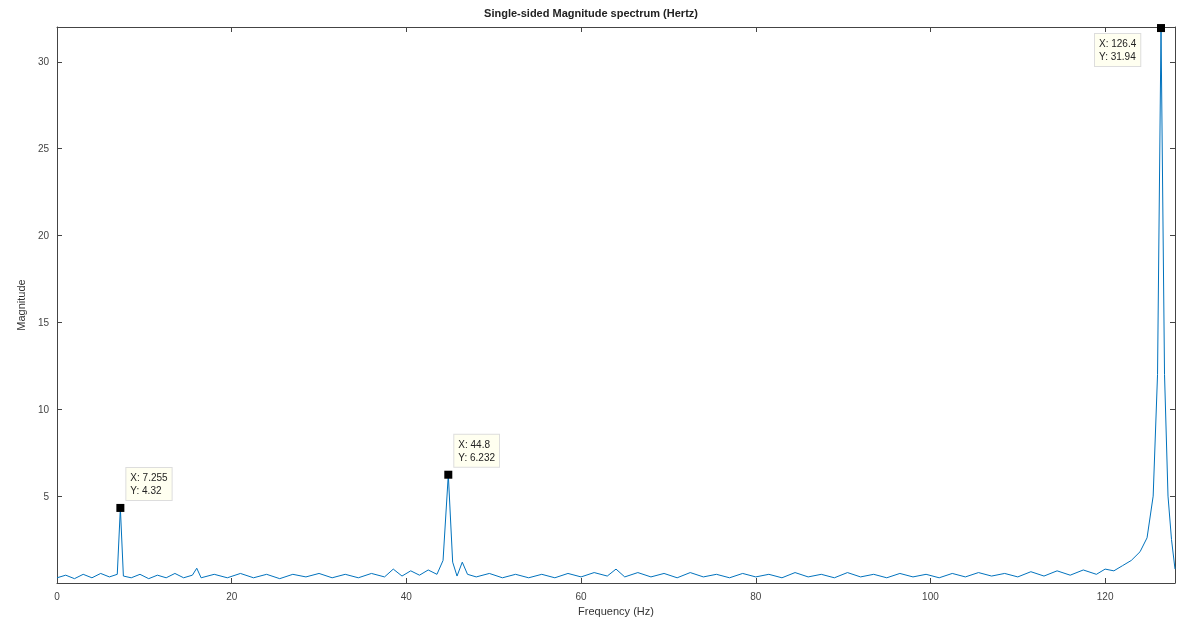  Describe the element at coordinates (232, 596) in the screenshot. I see `x-tick-label: 20` at that location.